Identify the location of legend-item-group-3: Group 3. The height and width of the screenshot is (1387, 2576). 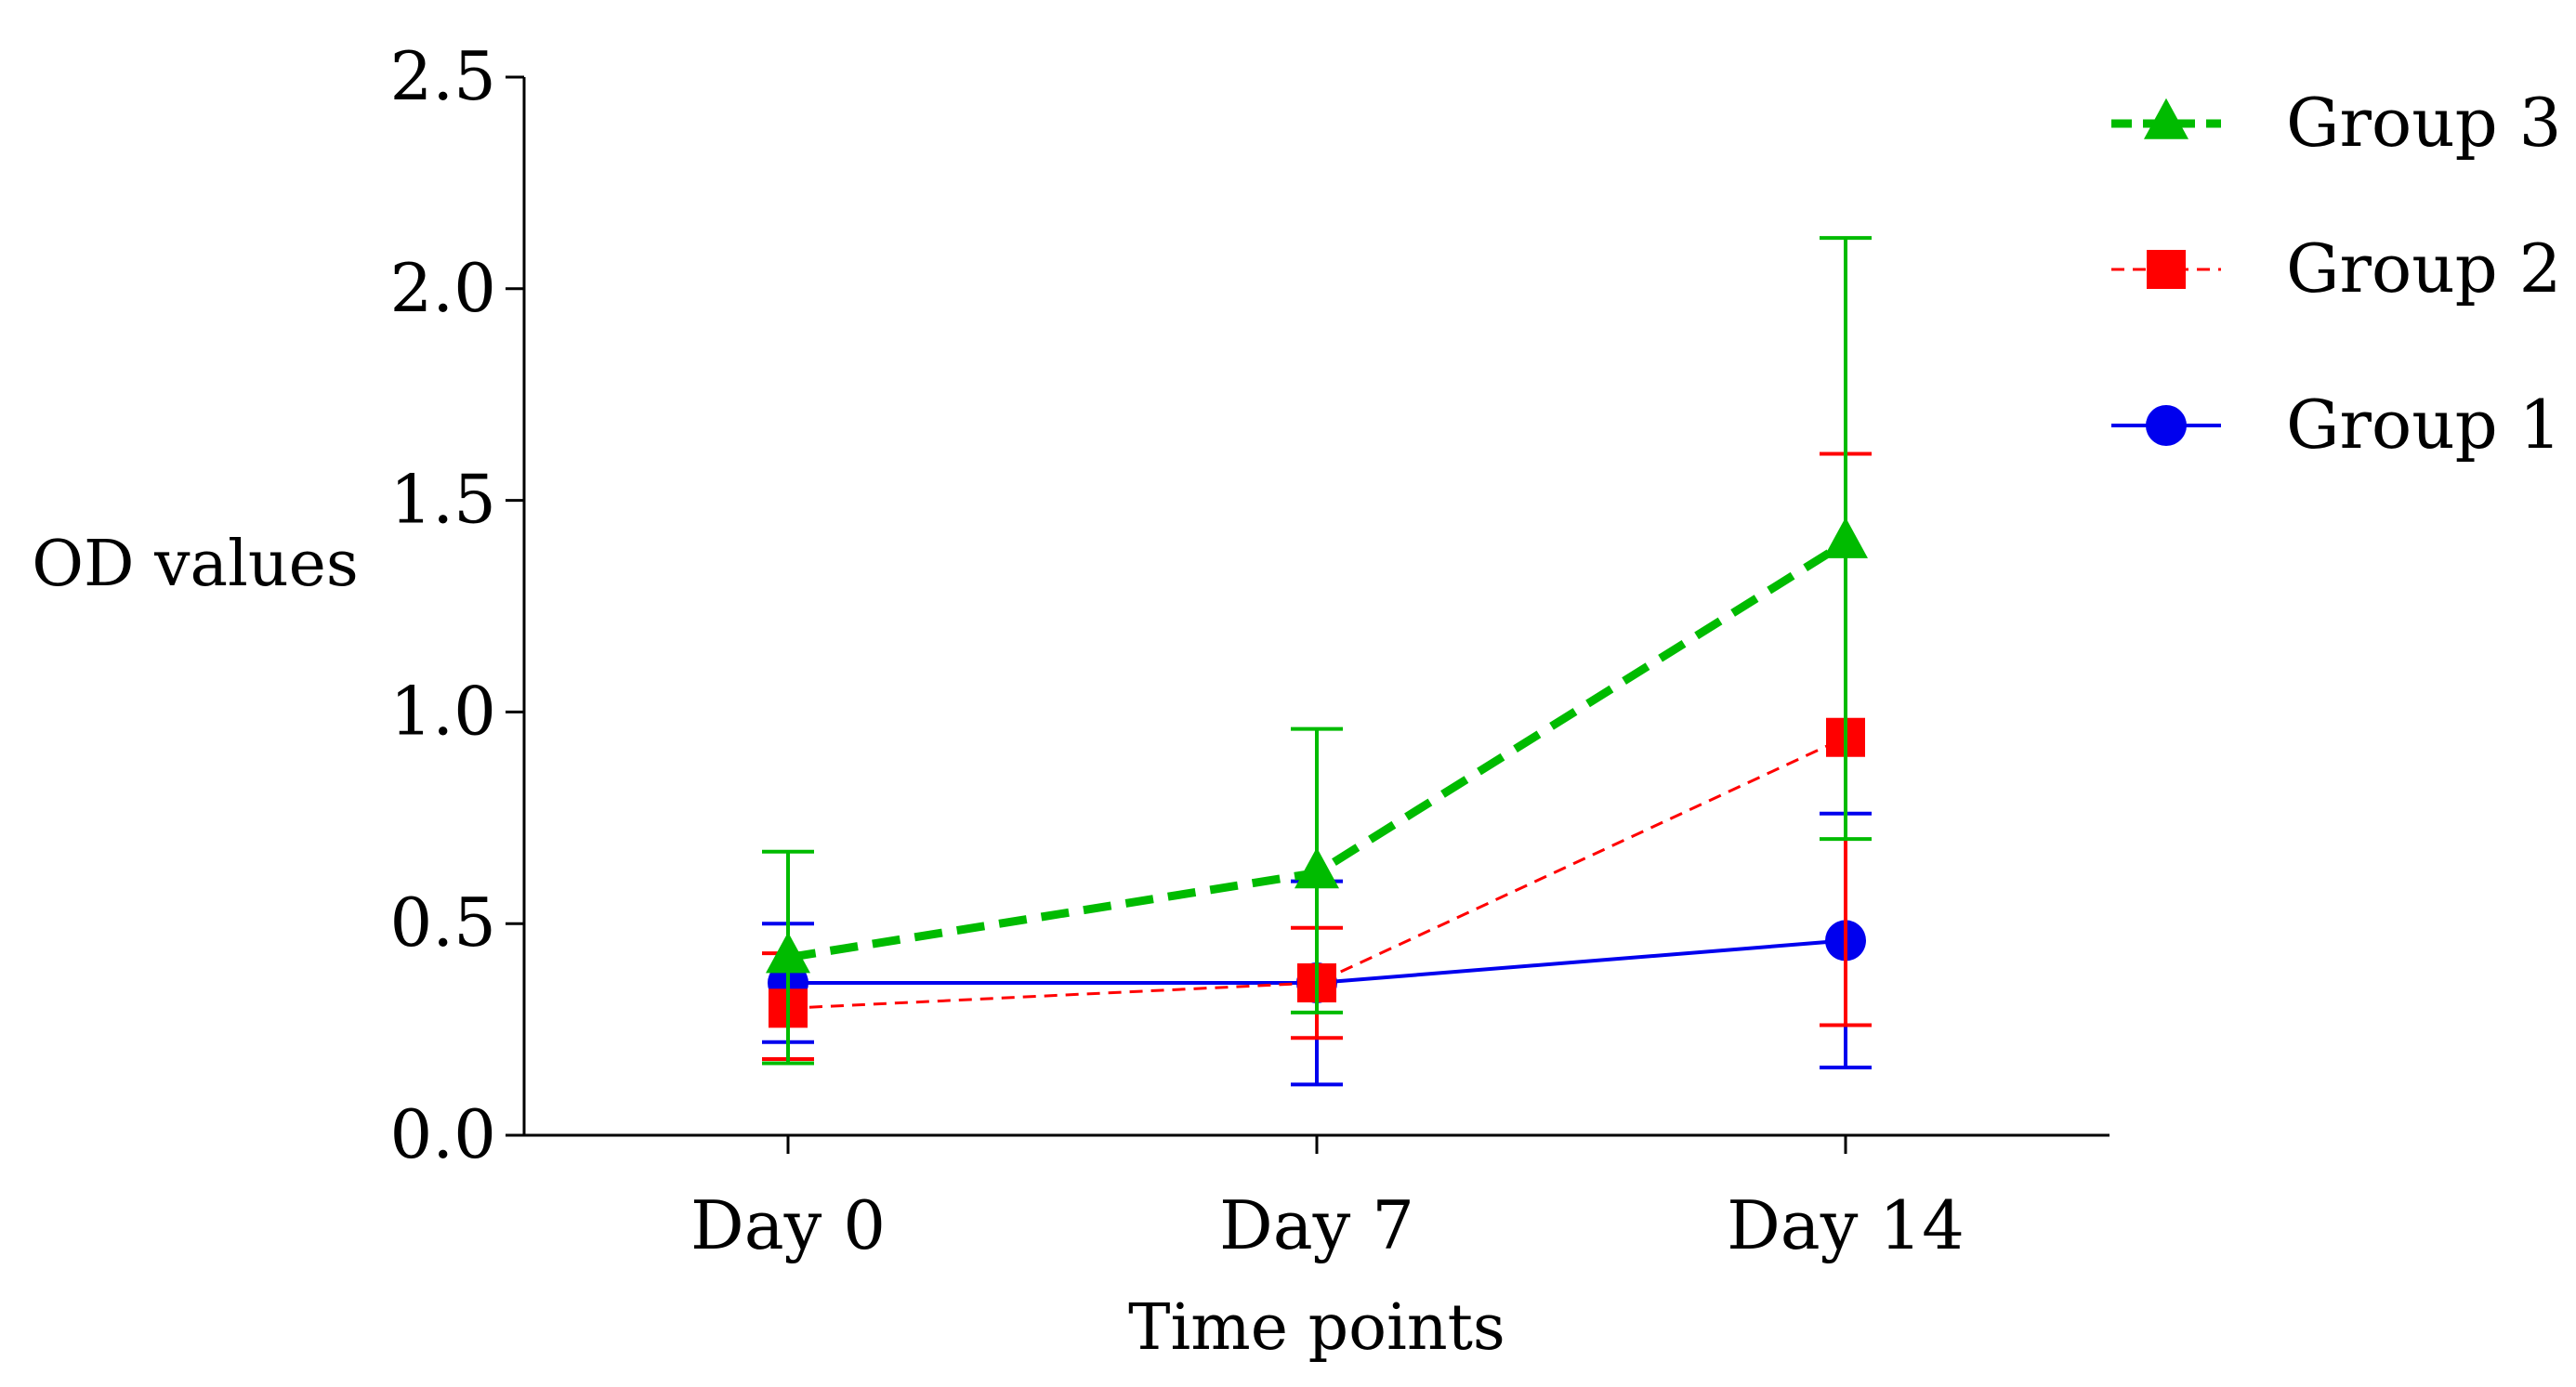
(2336, 123).